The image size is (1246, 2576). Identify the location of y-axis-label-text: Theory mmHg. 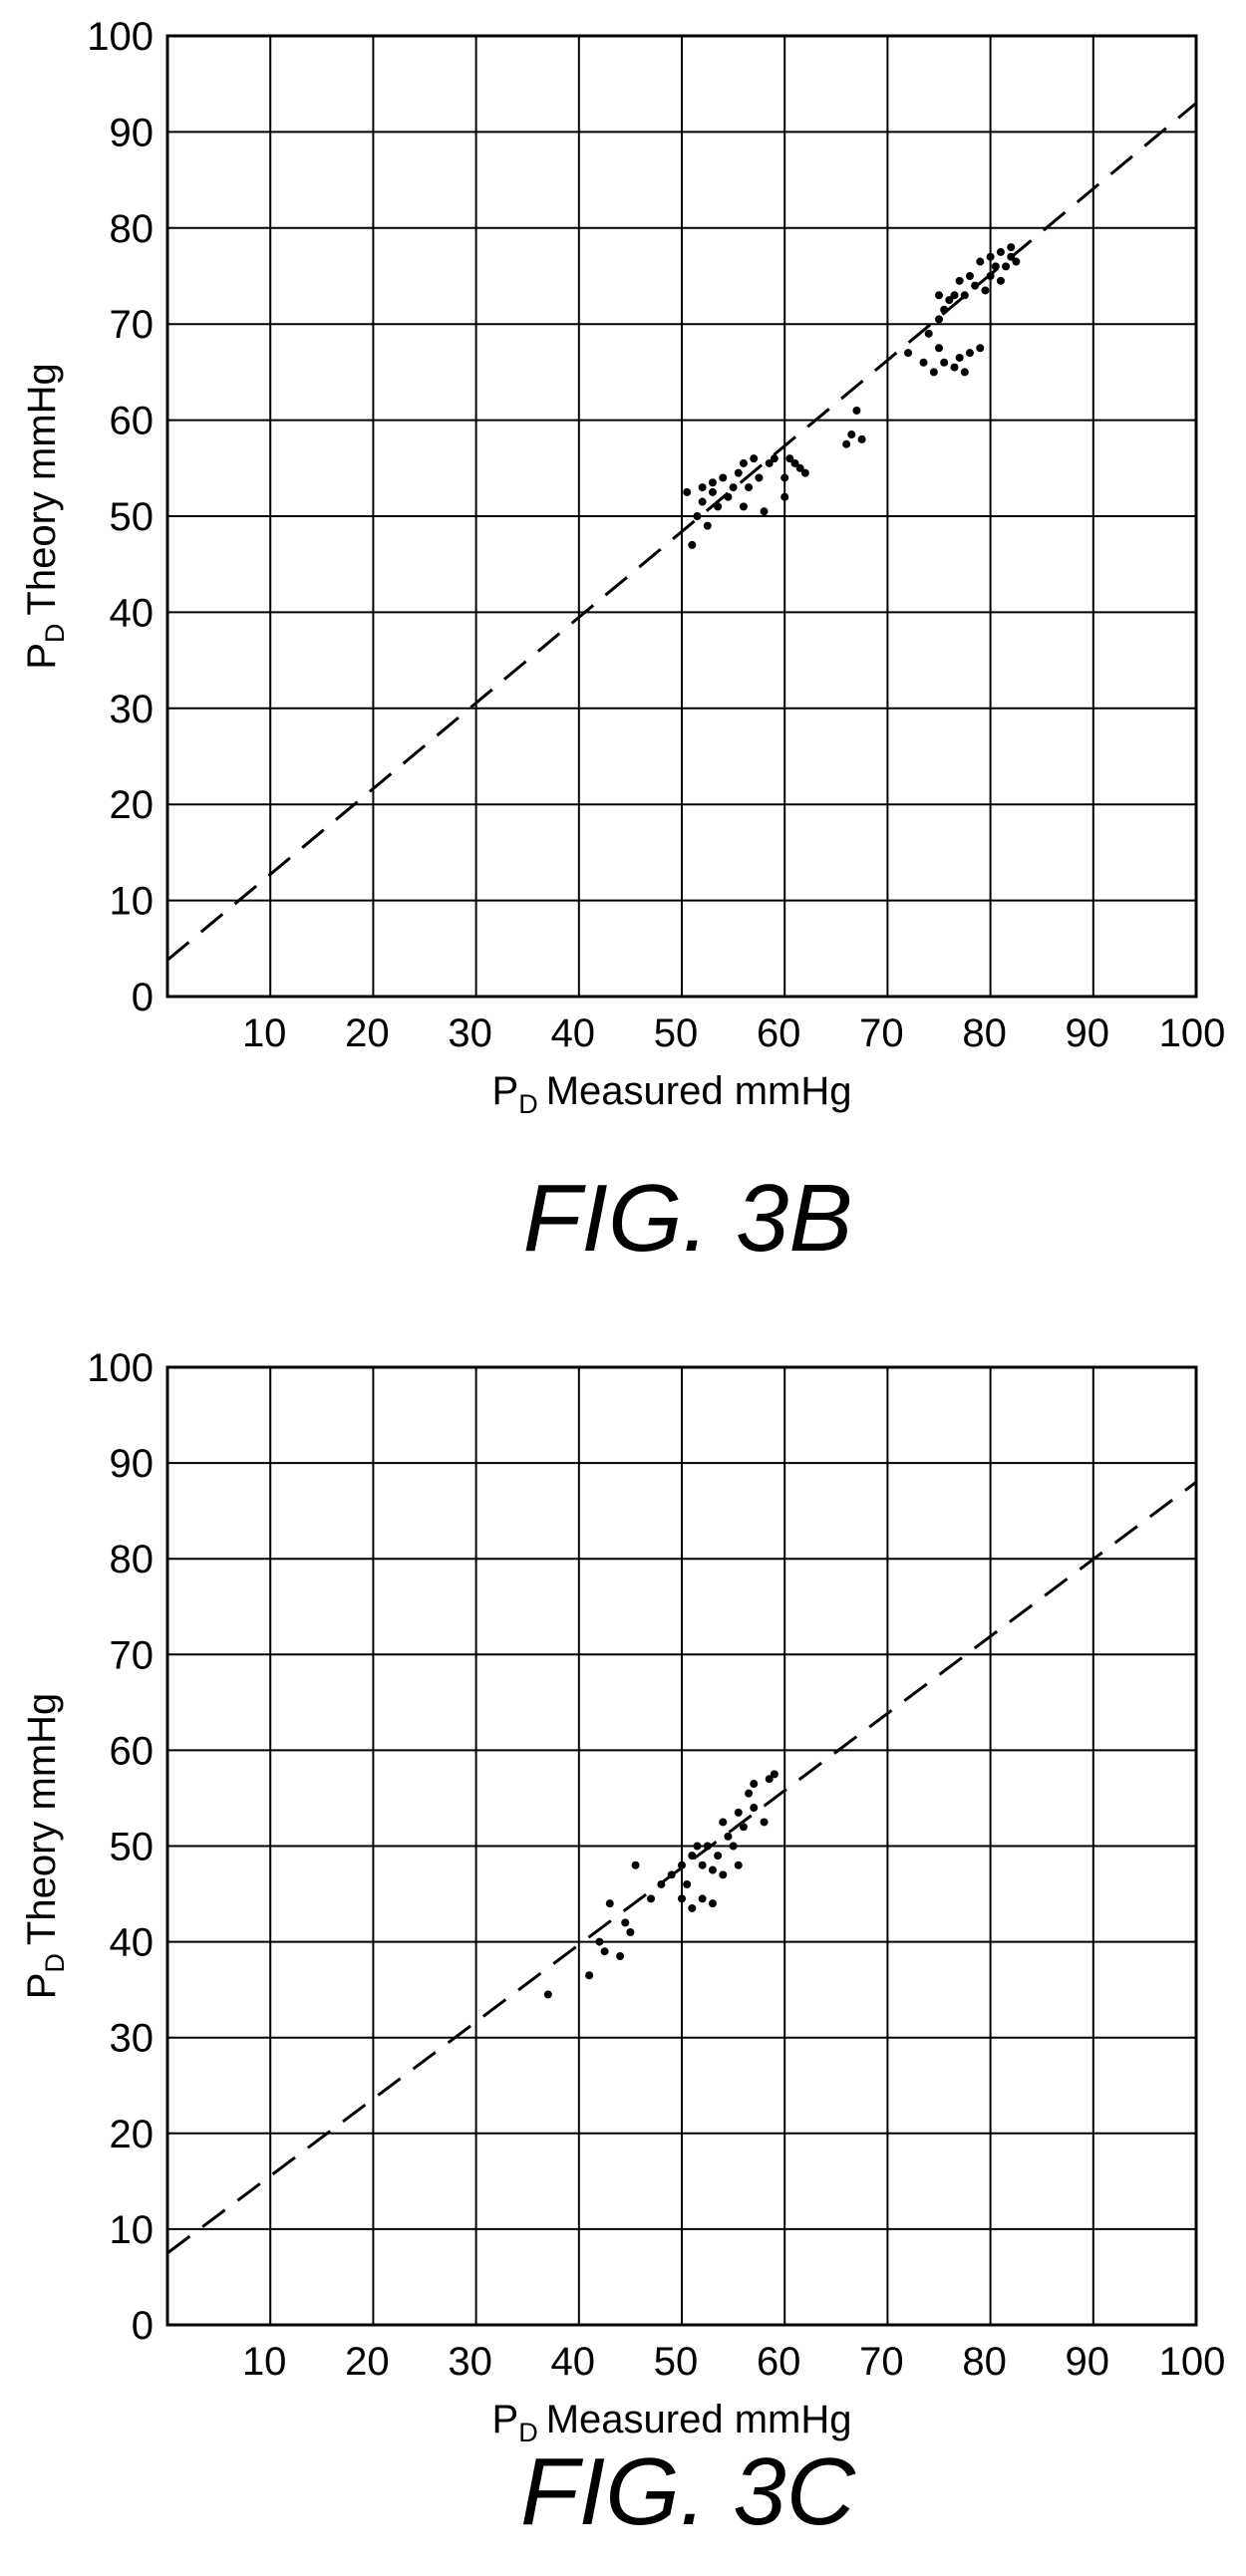
(42, 1819).